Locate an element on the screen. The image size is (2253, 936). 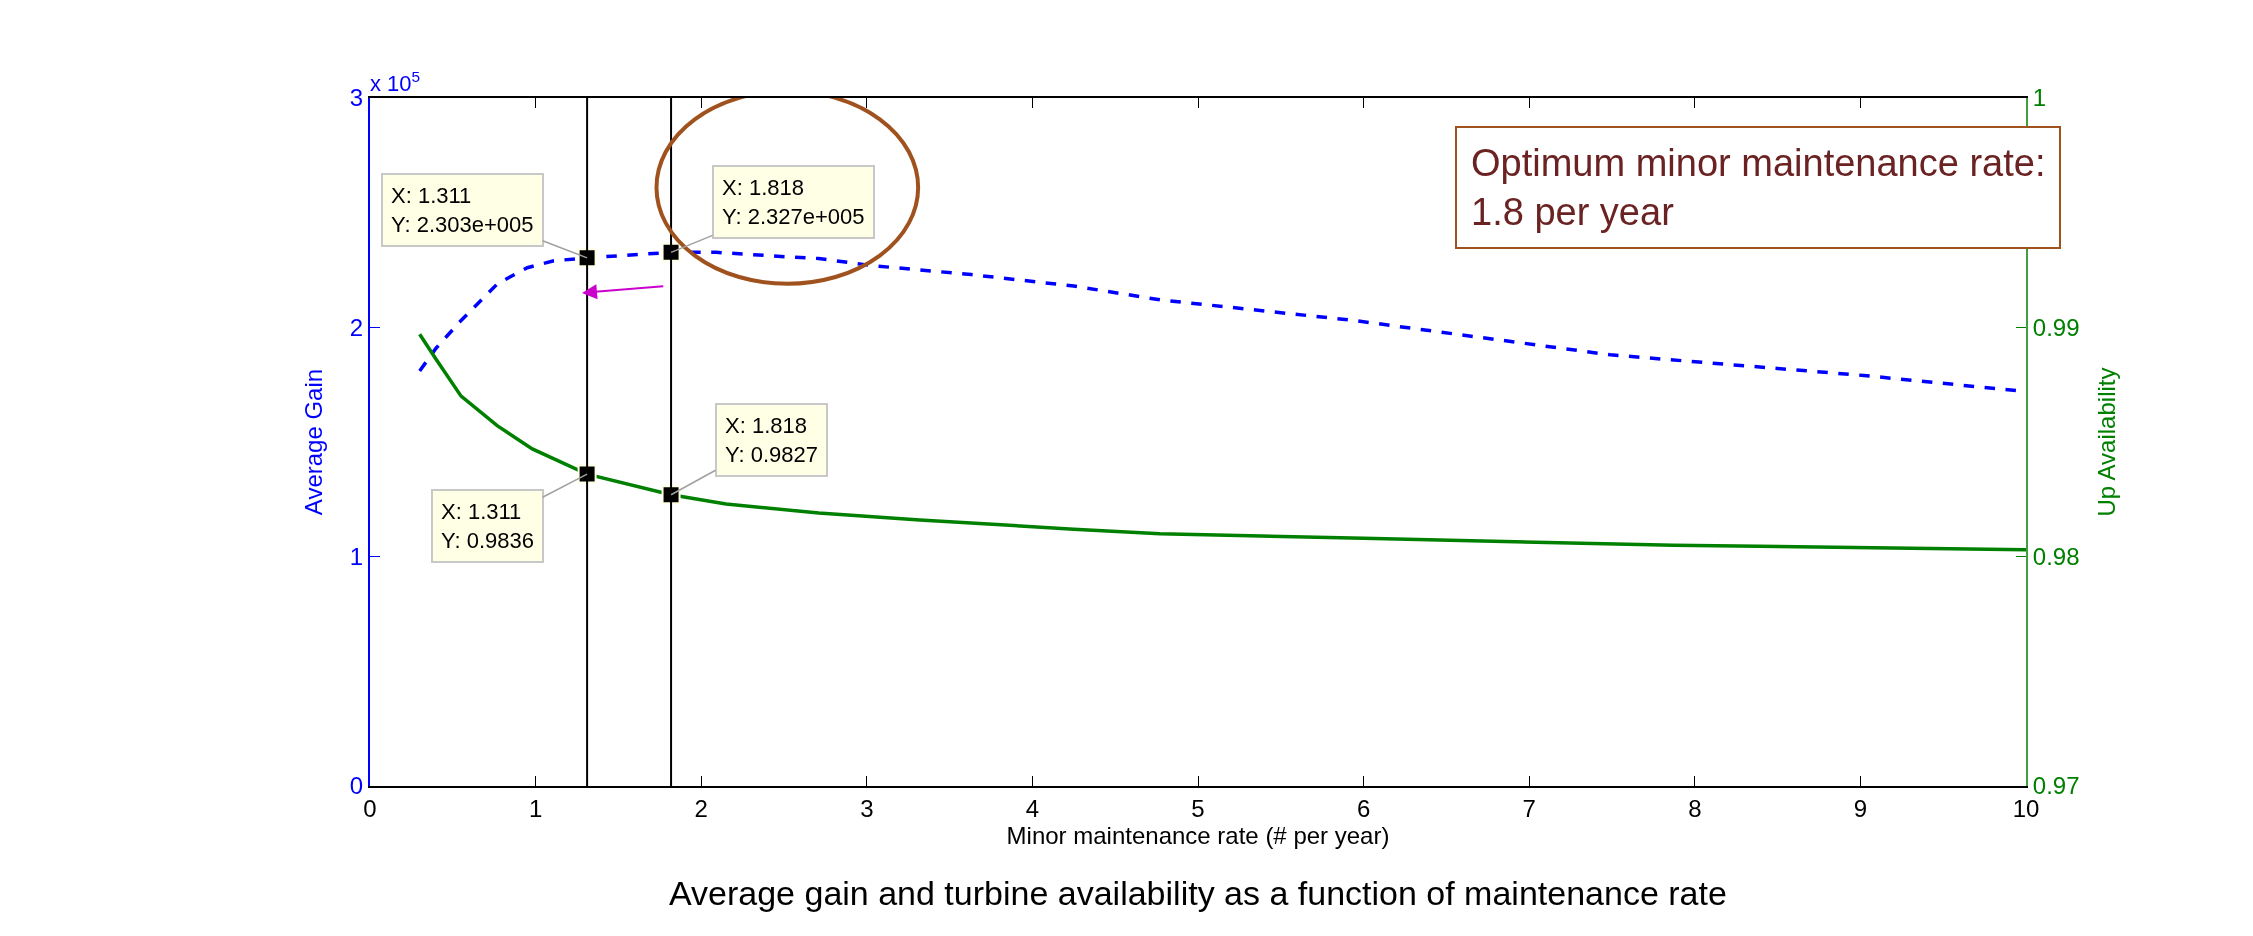
y-tick-label: 0 is located at coordinates (356, 786).